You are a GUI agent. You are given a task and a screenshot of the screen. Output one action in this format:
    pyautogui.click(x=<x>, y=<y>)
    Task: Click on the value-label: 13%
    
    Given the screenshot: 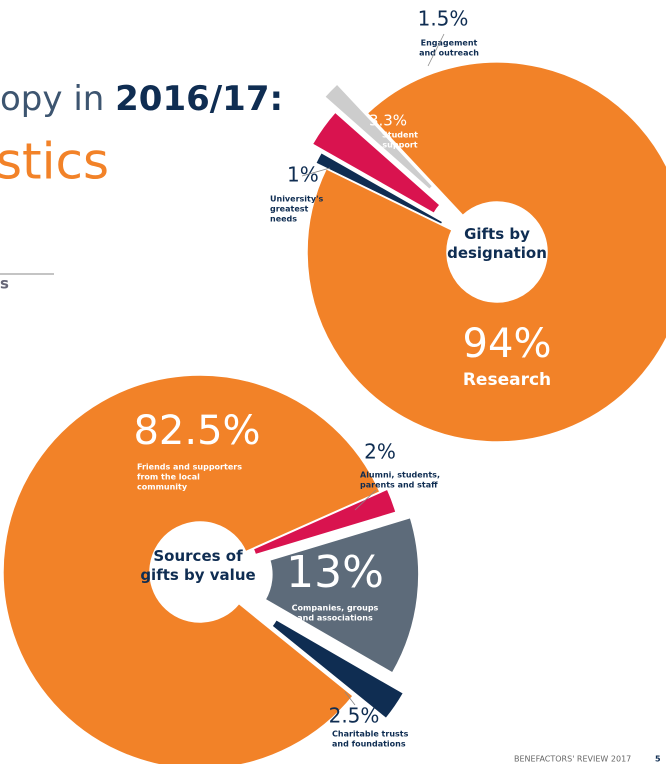 What is the action you would take?
    pyautogui.click(x=335, y=572)
    